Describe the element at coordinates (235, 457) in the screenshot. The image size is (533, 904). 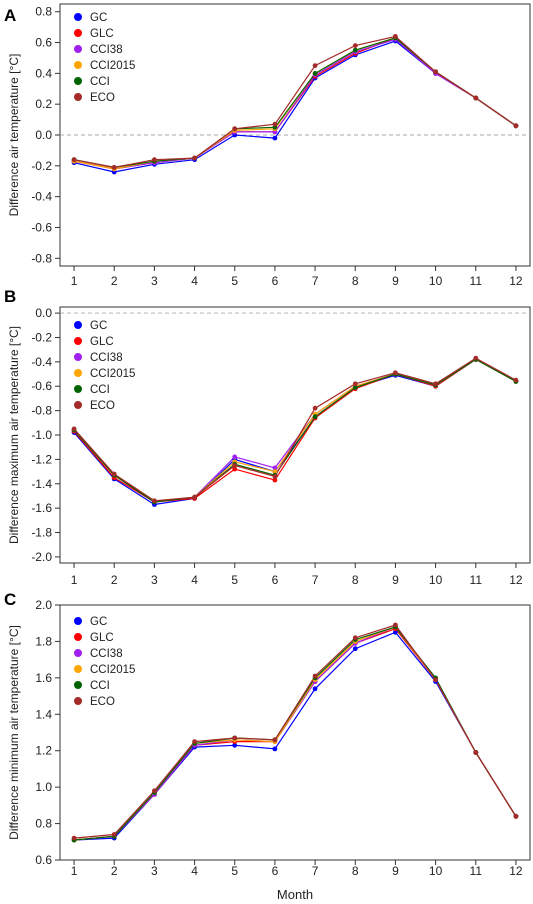
I see `data-point-cci38` at that location.